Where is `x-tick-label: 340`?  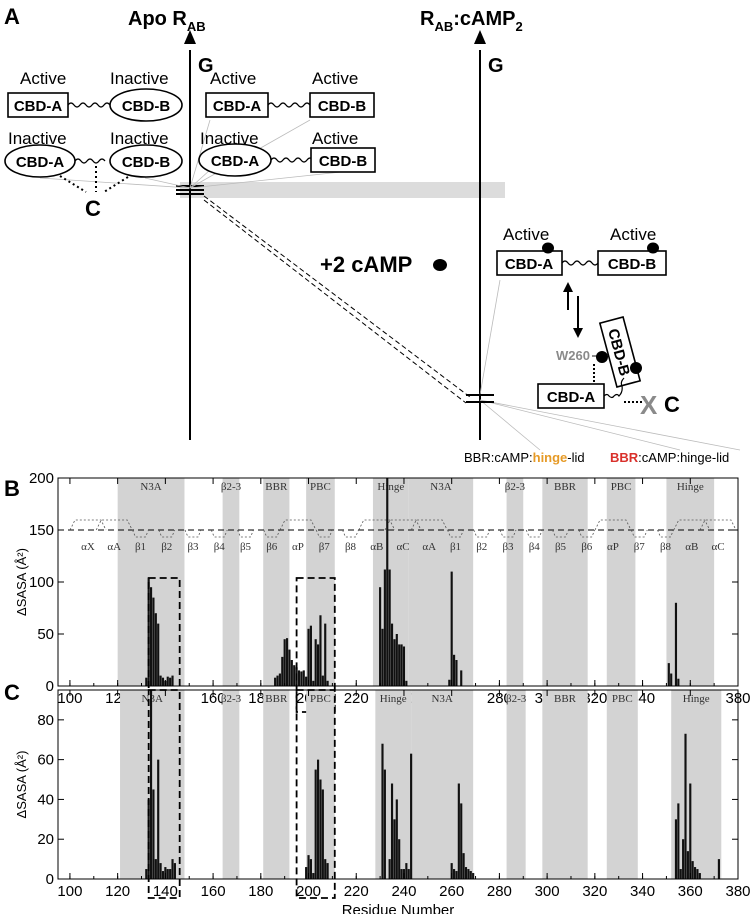 x-tick-label: 340 is located at coordinates (642, 891).